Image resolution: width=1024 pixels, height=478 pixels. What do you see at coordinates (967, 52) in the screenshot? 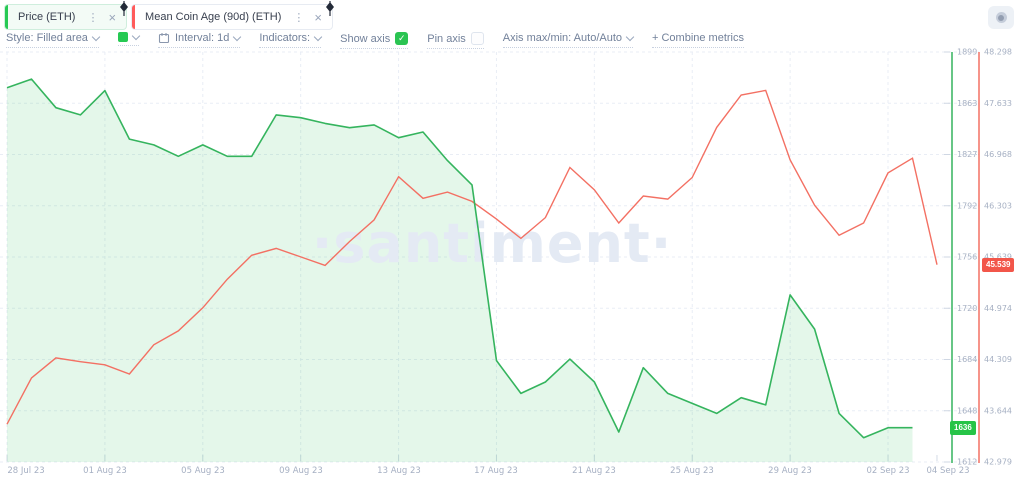
I see `price-axis-tick: 1899` at bounding box center [967, 52].